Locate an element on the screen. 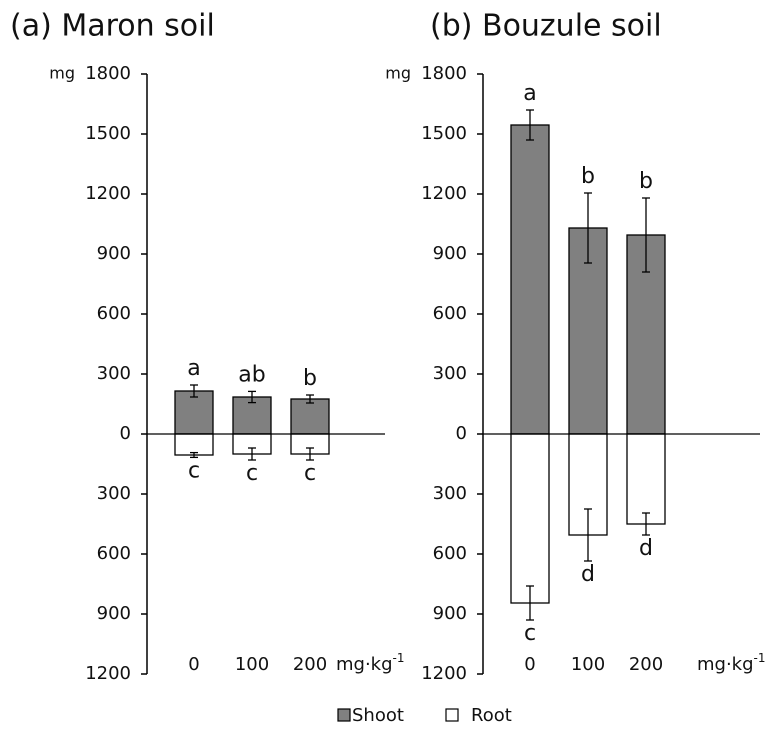 The image size is (774, 731). panel-title: (a) Maron soil is located at coordinates (112, 26).